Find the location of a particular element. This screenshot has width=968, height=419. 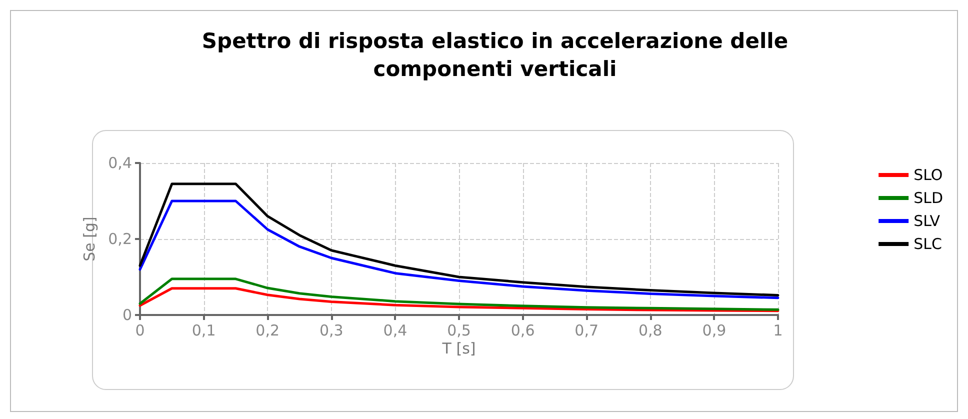

x-tick-label: 0,9 is located at coordinates (714, 331).